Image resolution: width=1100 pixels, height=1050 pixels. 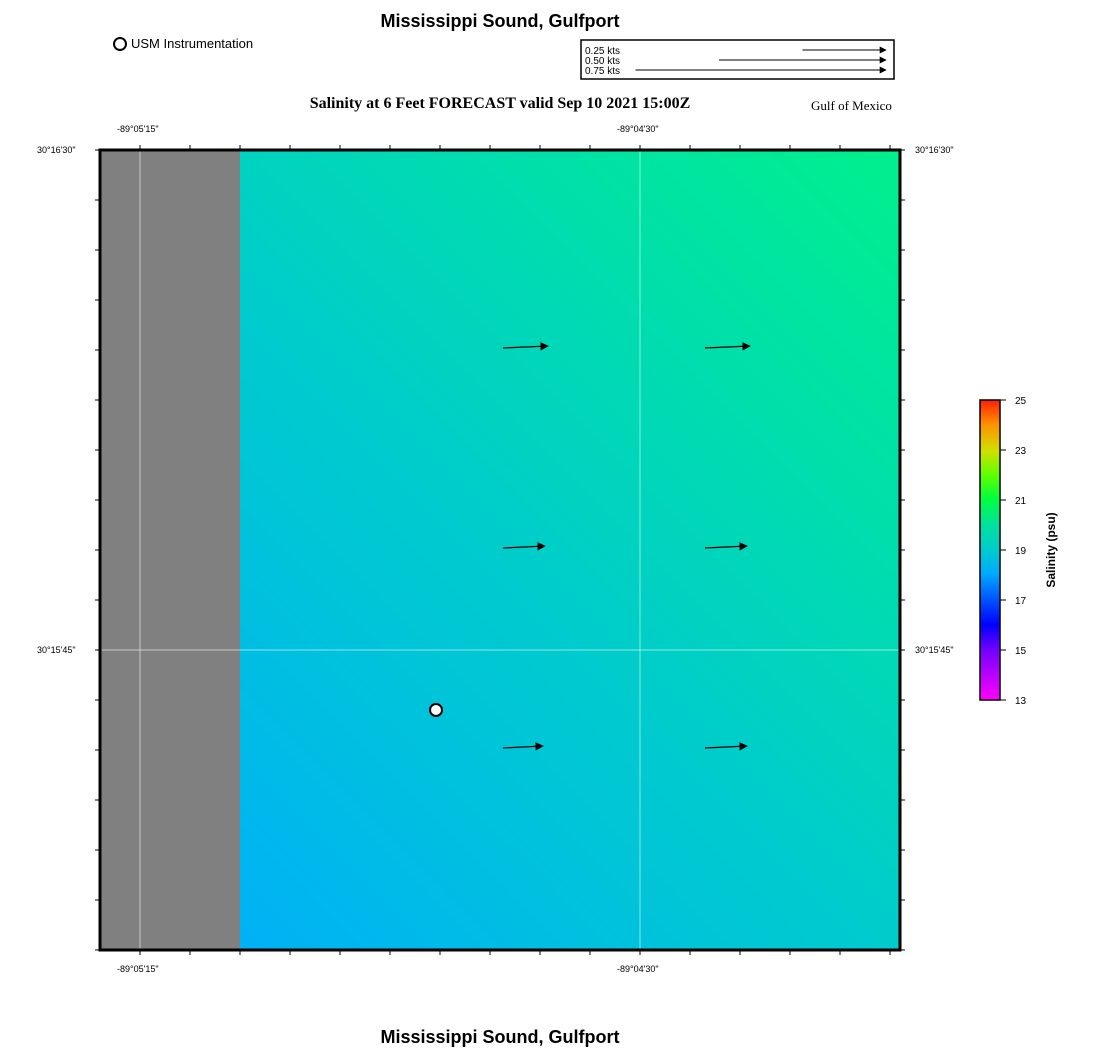 I want to click on colorbar-tick-label: 21, so click(x=1021, y=501).